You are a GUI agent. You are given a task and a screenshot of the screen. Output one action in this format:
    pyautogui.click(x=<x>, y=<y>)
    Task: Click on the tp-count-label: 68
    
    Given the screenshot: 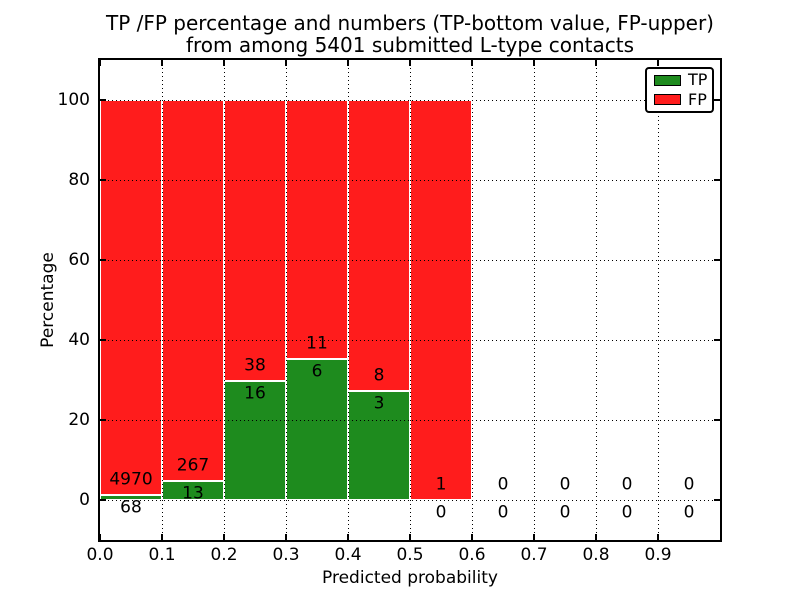 What is the action you would take?
    pyautogui.click(x=131, y=507)
    